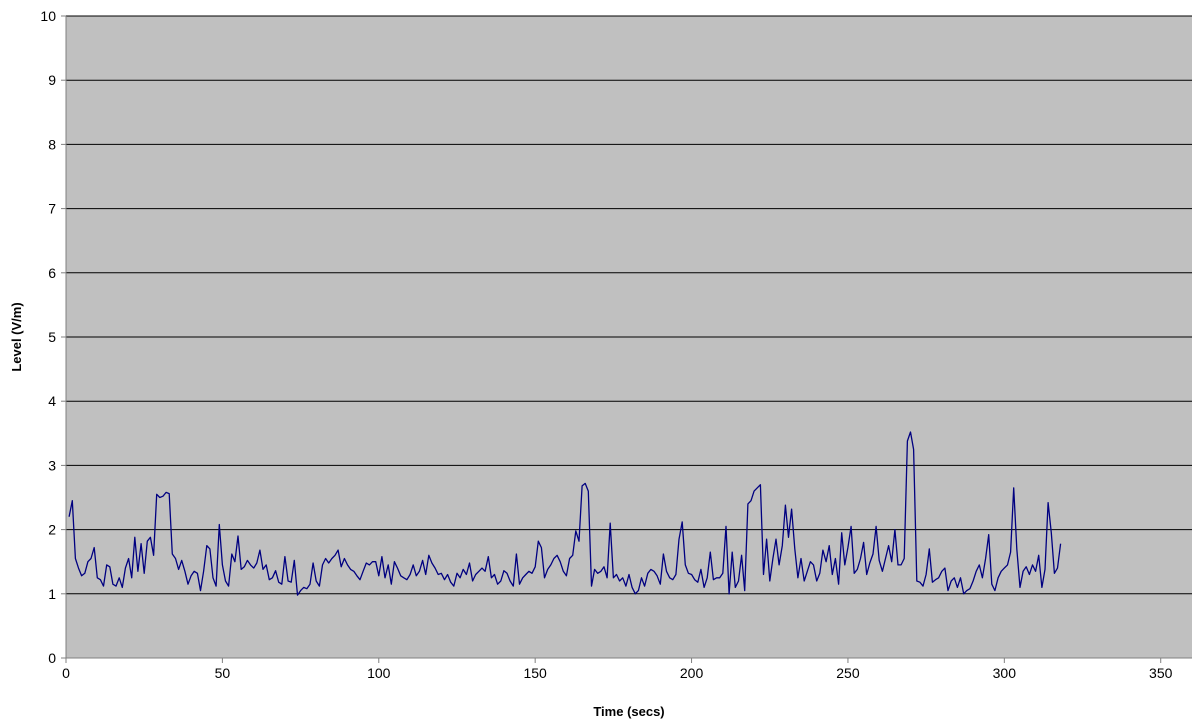 The width and height of the screenshot is (1197, 724). What do you see at coordinates (52, 594) in the screenshot?
I see `y-tick-label-1: 1` at bounding box center [52, 594].